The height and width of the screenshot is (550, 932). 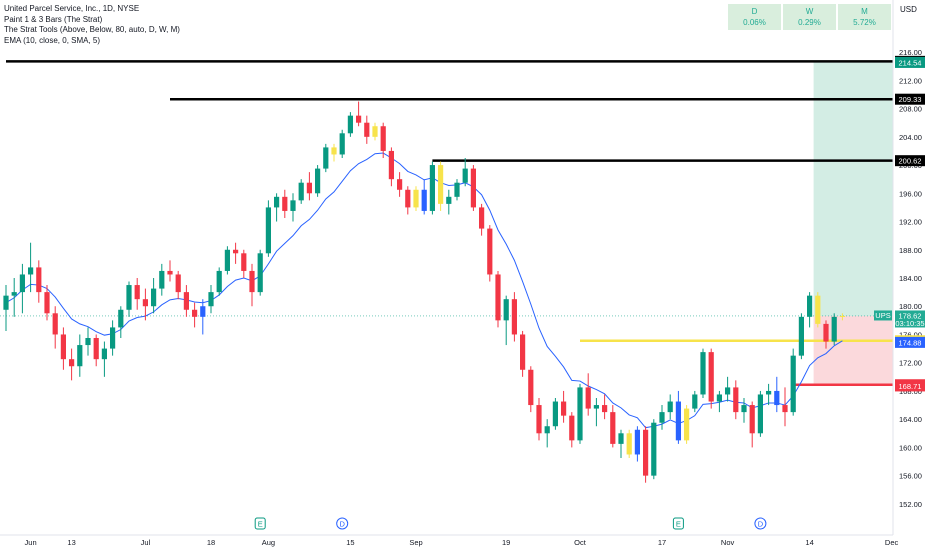 What do you see at coordinates (864, 11) in the screenshot?
I see `perf-month-label: M` at bounding box center [864, 11].